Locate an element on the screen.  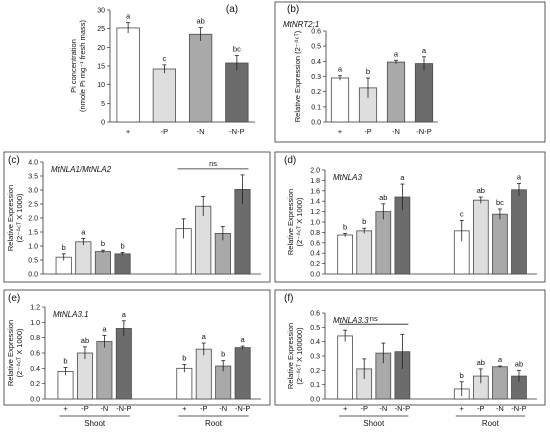
y-tick-label: 30 is located at coordinates (101, 11).